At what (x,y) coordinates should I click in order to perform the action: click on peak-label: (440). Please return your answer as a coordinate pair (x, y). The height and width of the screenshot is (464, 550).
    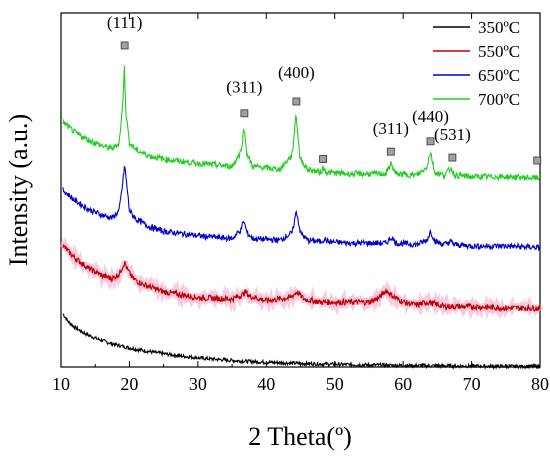
    Looking at the image, I should click on (430, 116).